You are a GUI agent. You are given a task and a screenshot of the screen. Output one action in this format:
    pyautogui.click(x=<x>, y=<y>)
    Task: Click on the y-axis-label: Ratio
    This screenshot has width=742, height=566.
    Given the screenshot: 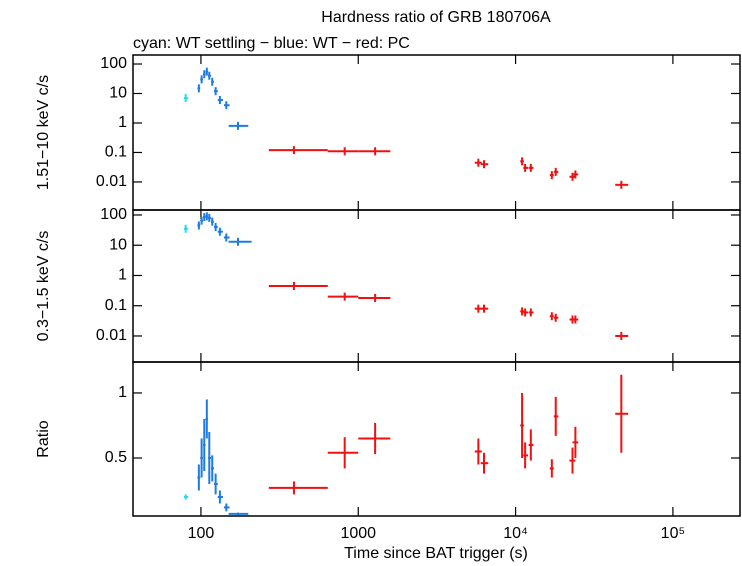 What is the action you would take?
    pyautogui.click(x=43, y=438)
    